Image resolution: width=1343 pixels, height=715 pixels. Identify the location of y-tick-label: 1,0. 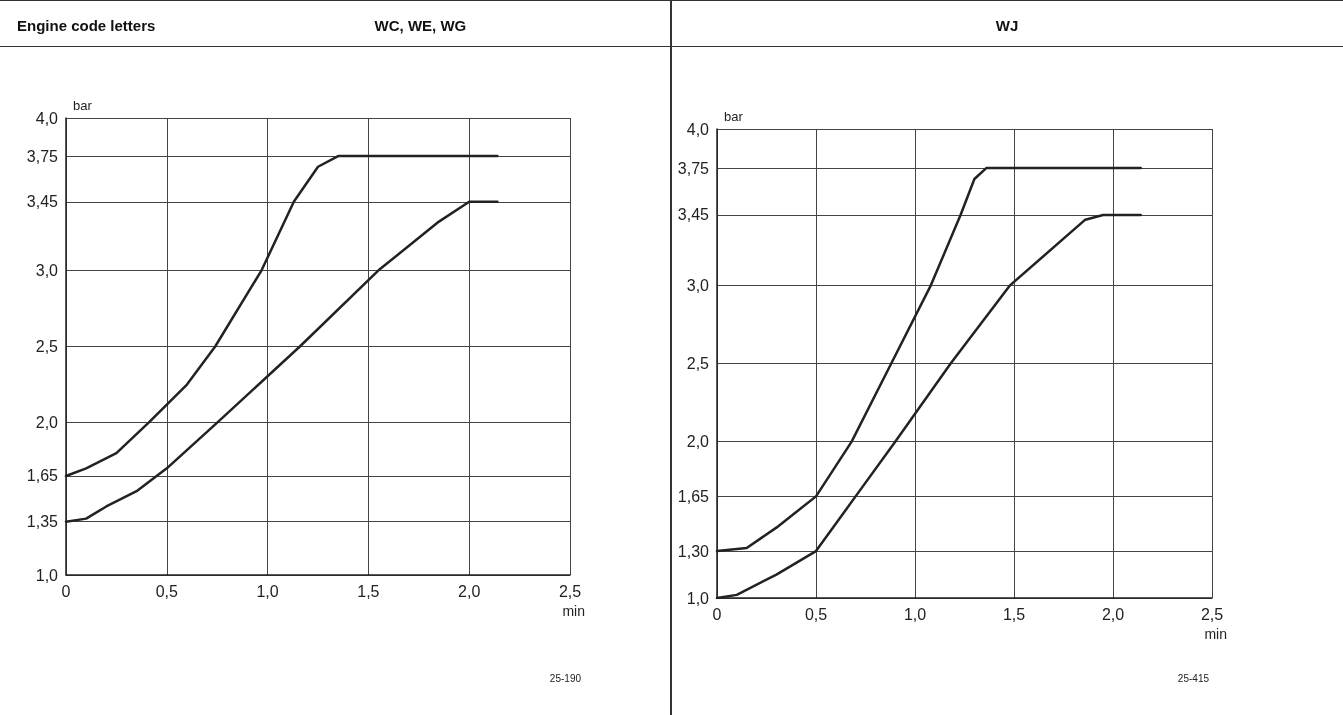
(47, 575).